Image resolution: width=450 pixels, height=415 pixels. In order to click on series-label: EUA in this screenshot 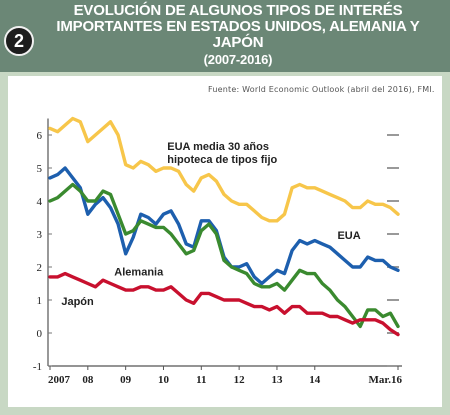, I will do `click(348, 236)`.